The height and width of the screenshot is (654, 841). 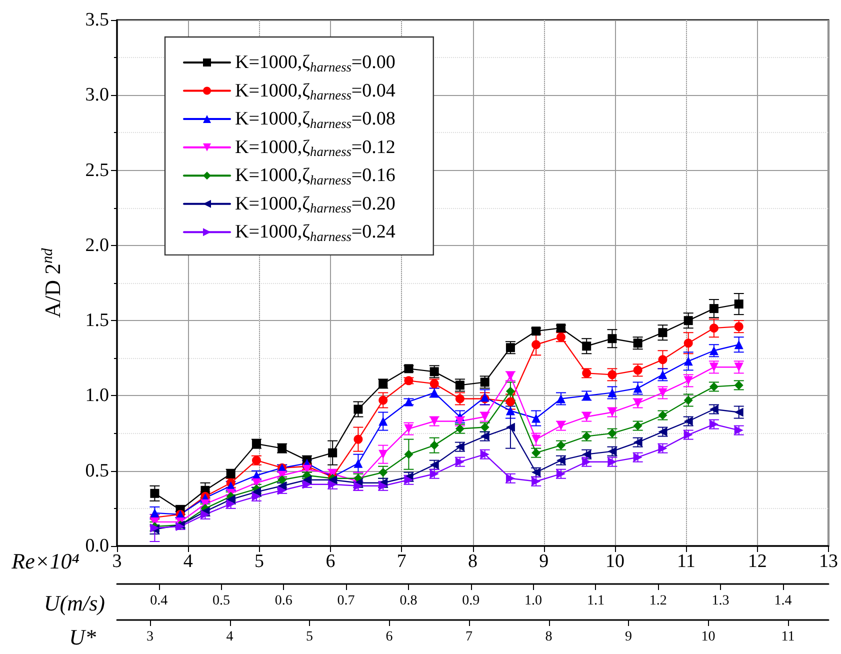 I want to click on x-tick-label: 5, so click(x=259, y=561).